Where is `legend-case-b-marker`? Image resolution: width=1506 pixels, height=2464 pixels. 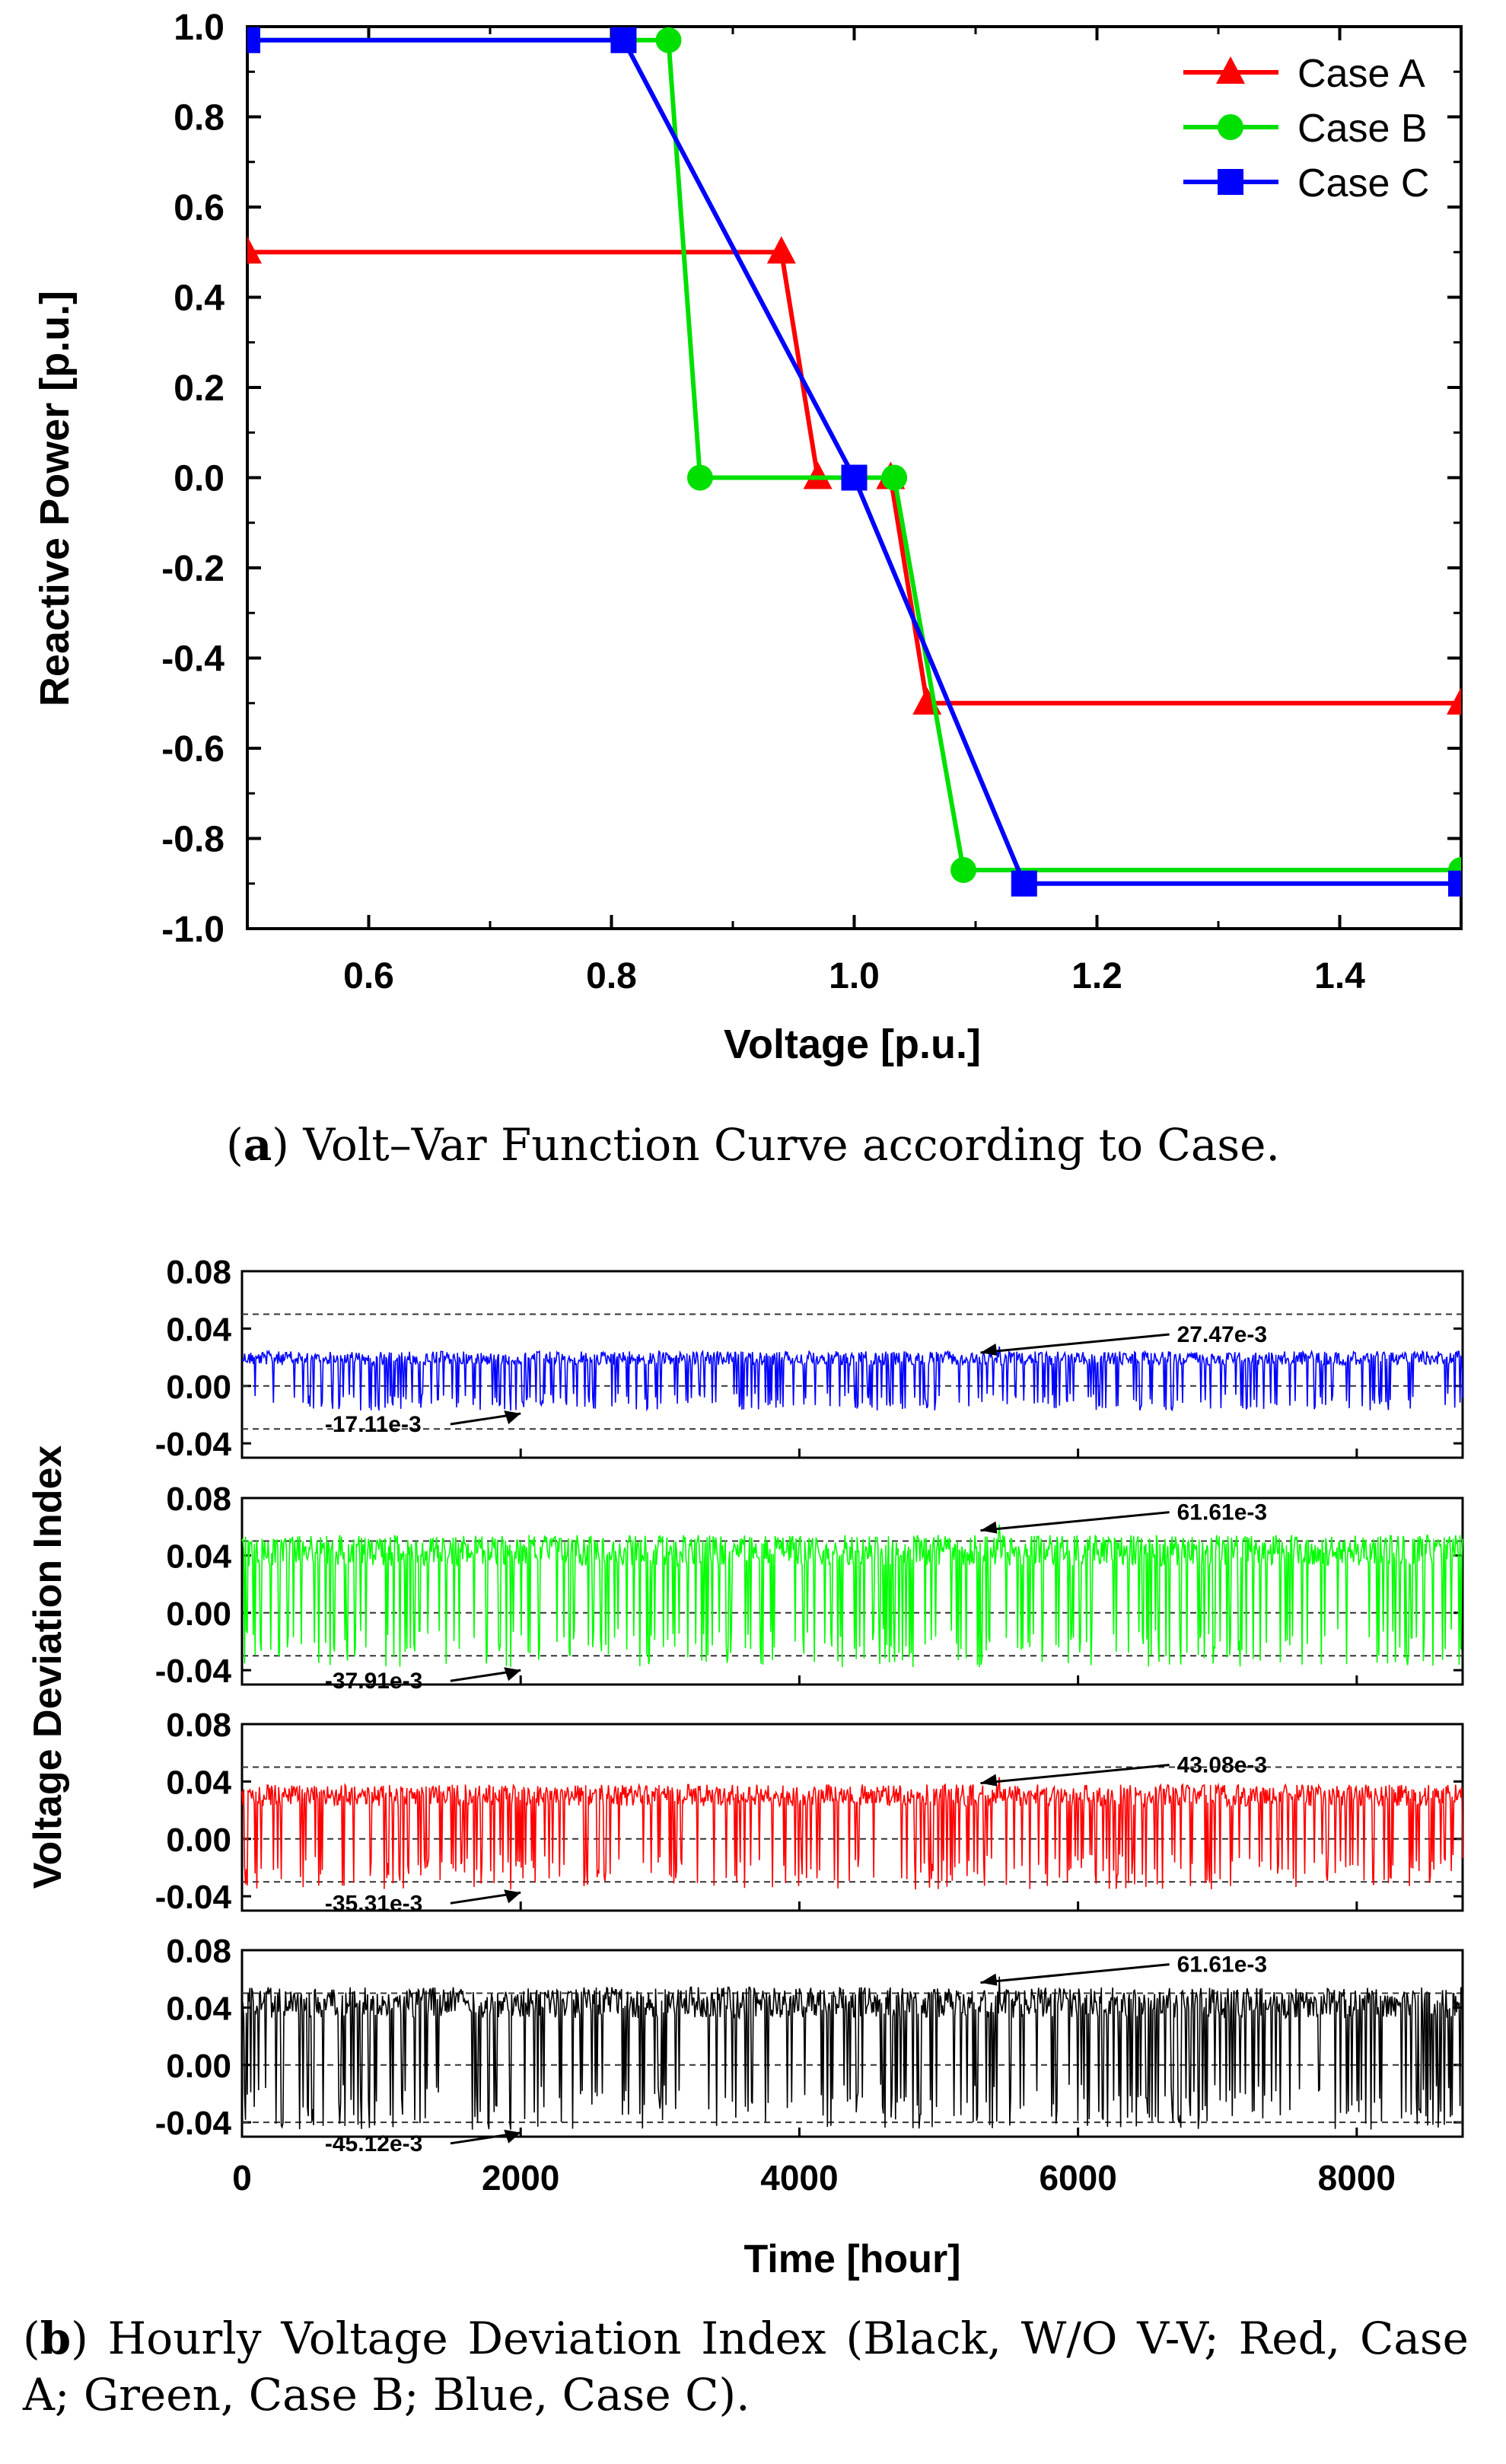 legend-case-b-marker is located at coordinates (1230, 127).